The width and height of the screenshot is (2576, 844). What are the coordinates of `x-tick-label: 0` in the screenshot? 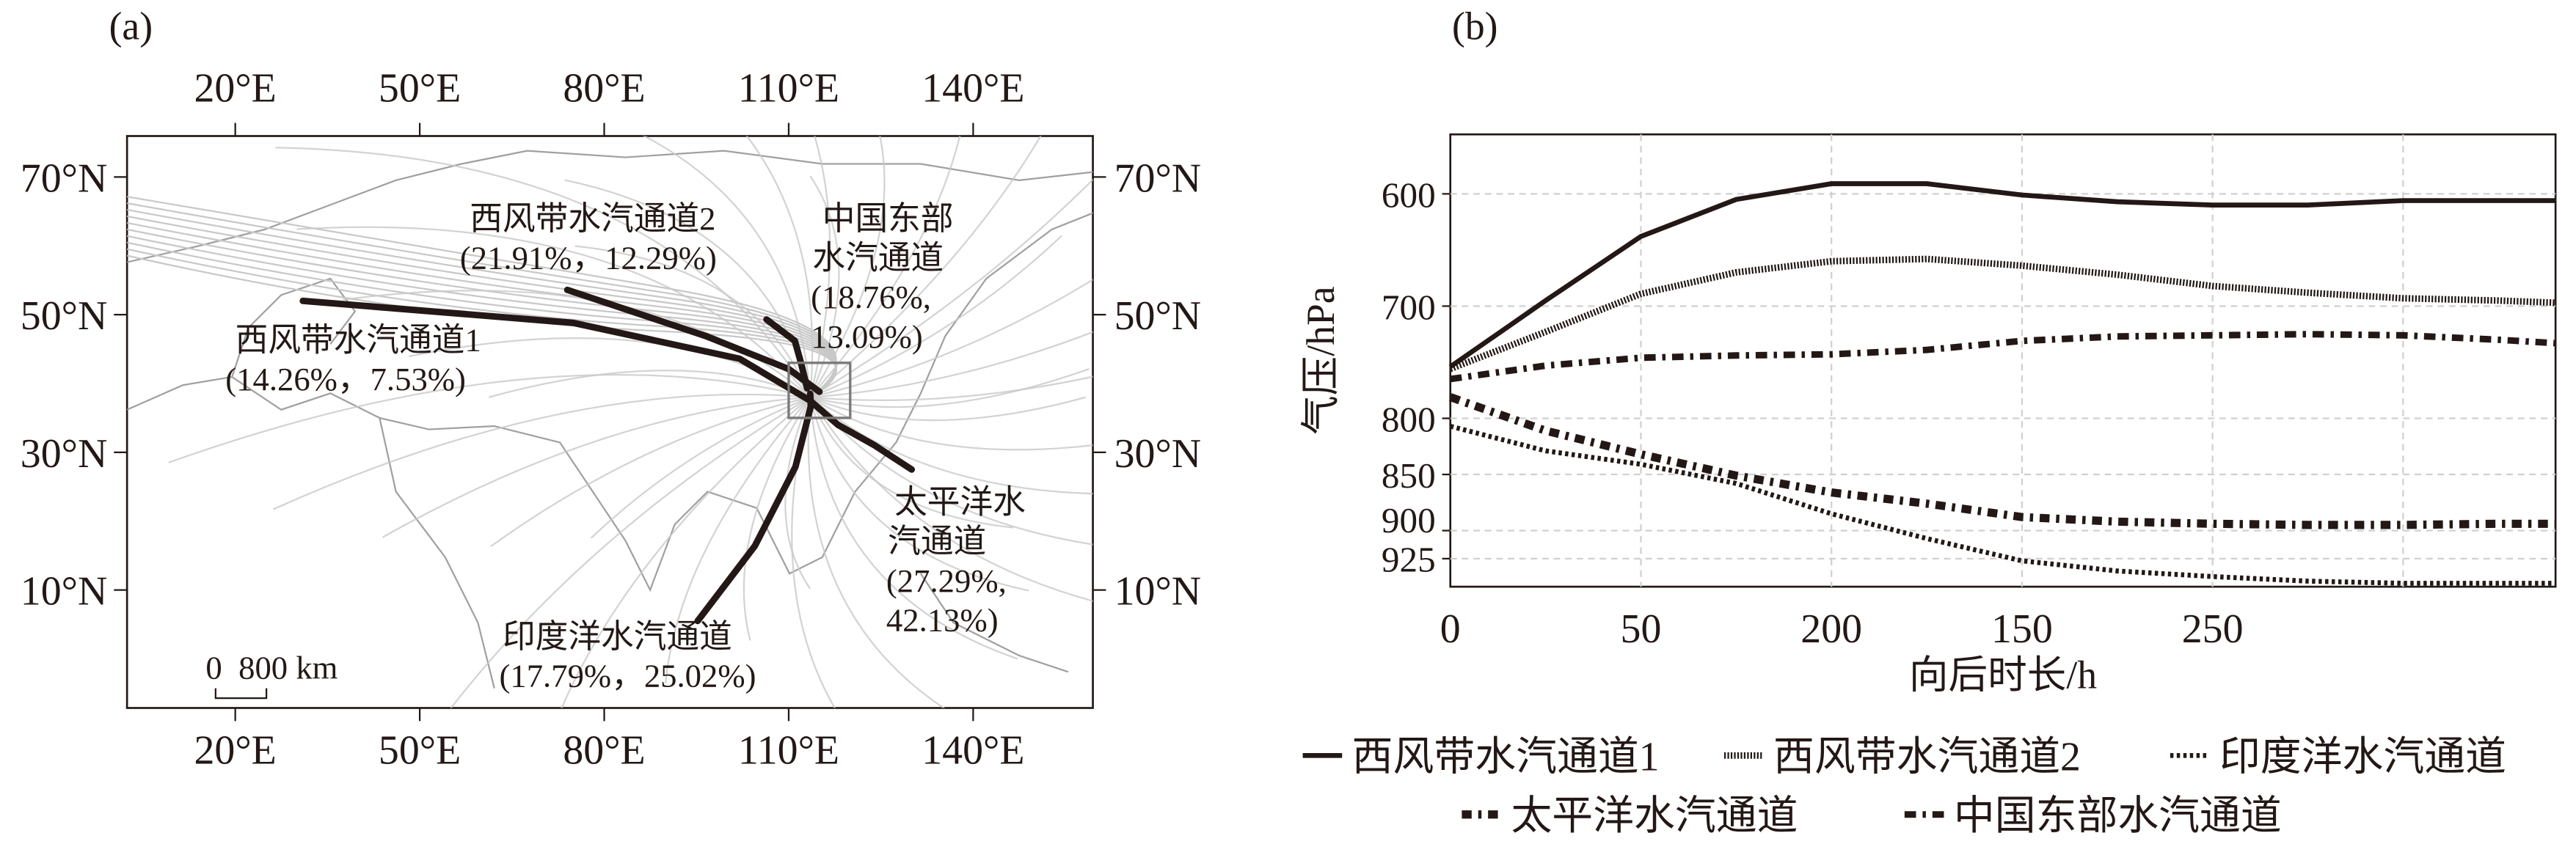 It's located at (1450, 629).